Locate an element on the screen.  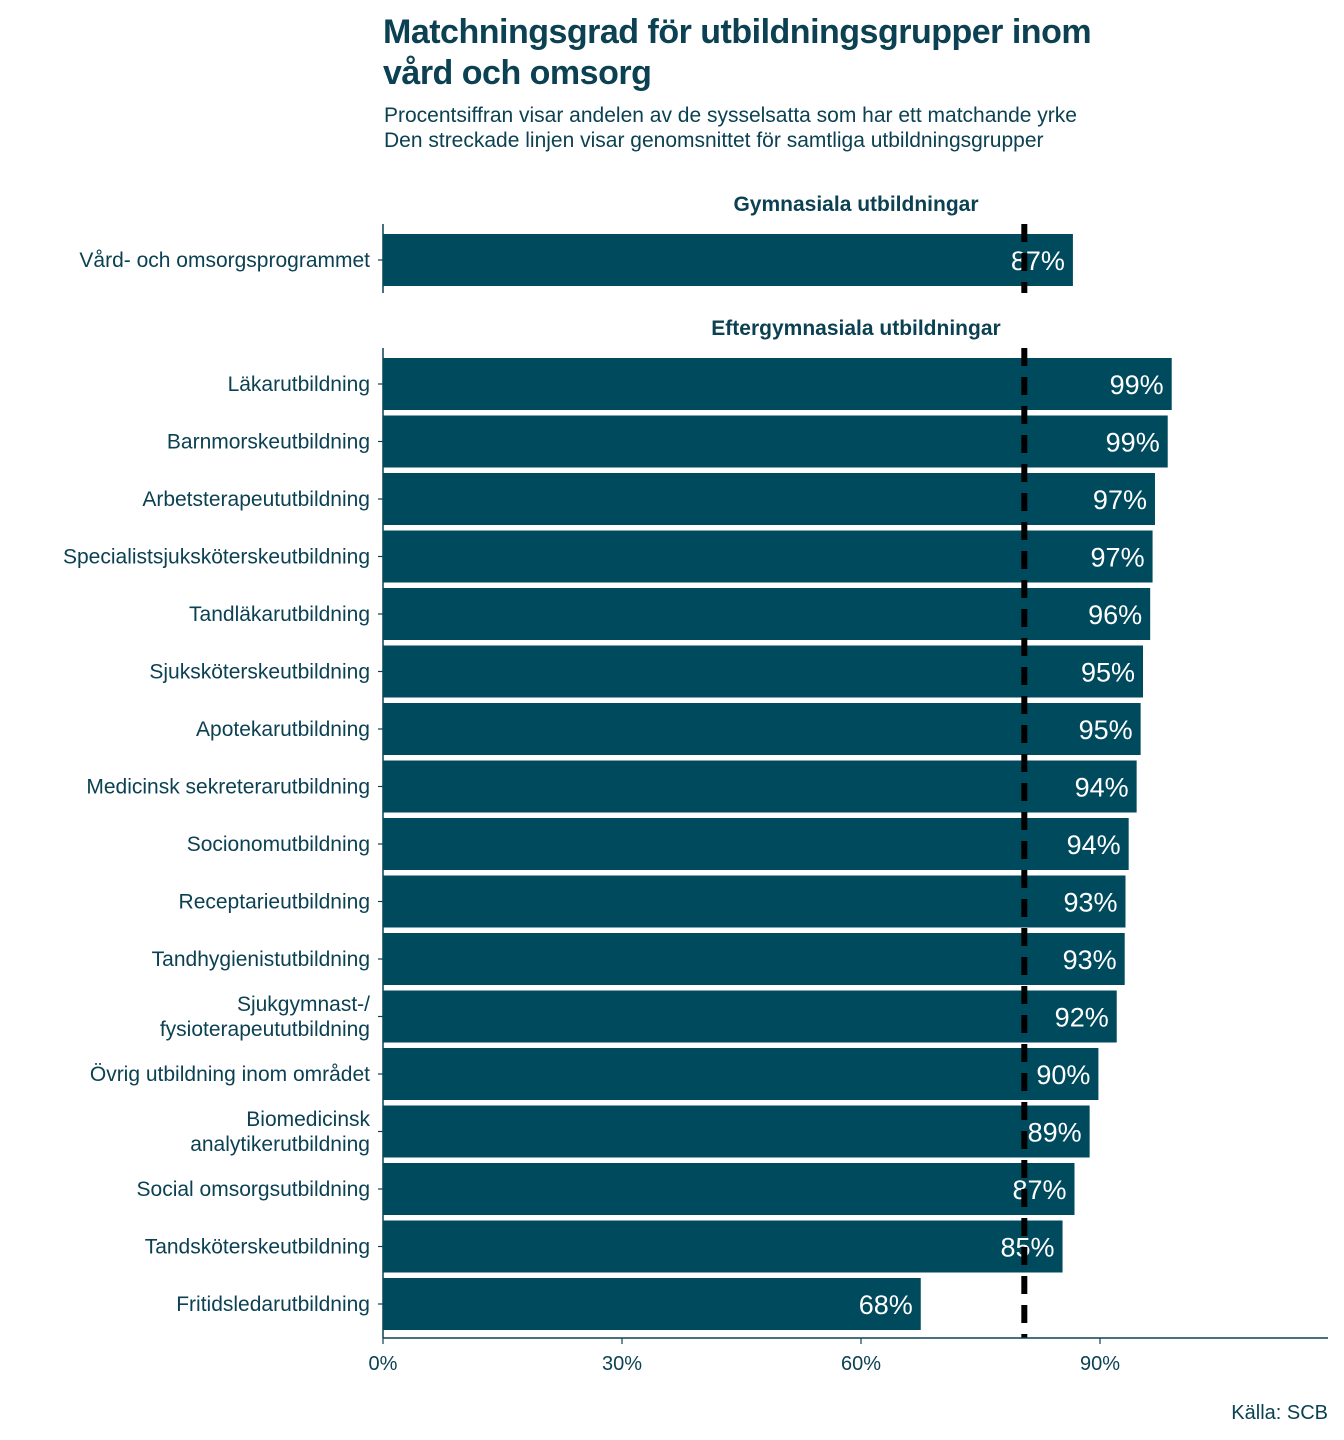
data-label: 85% is located at coordinates (1028, 1248).